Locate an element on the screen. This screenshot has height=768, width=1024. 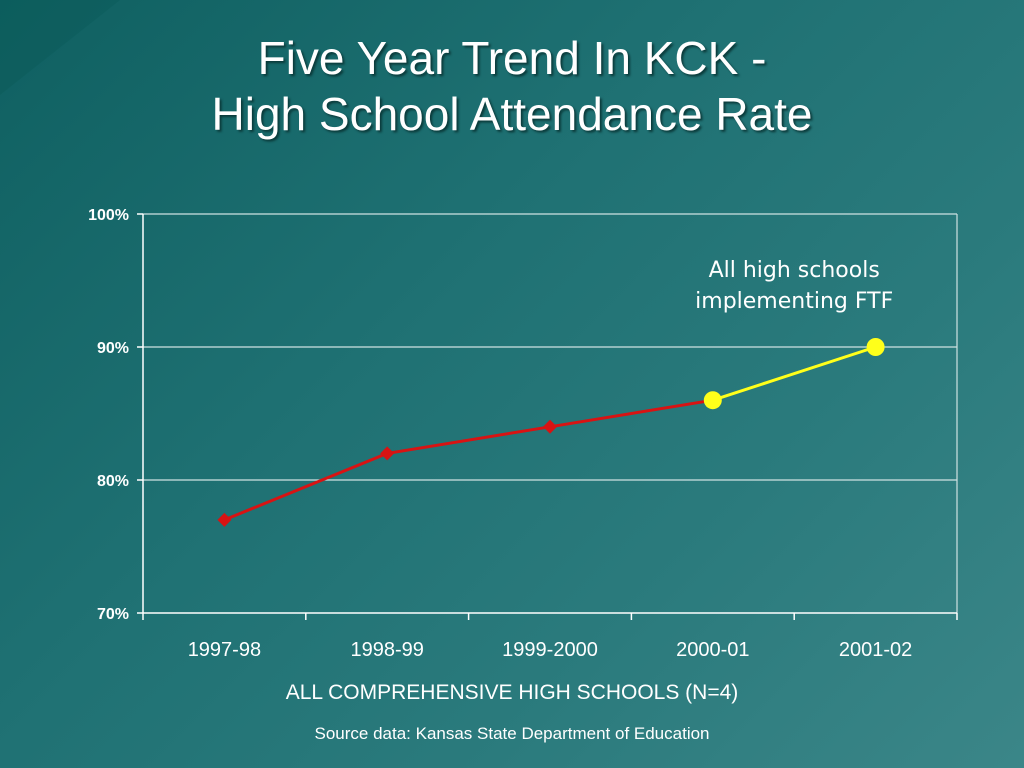
annotation-line-2: implementing FTF is located at coordinates (794, 301).